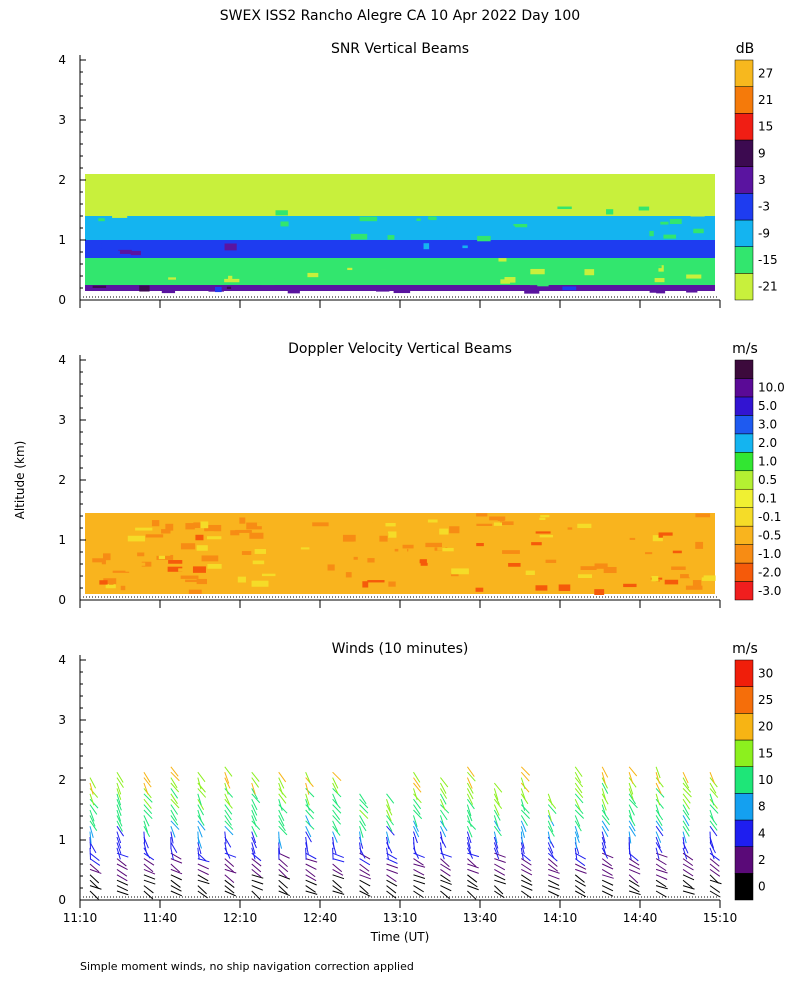 Image resolution: width=800 pixels, height=1000 pixels. Describe the element at coordinates (160, 918) in the screenshot. I see `x-tick-label: 11:40` at that location.